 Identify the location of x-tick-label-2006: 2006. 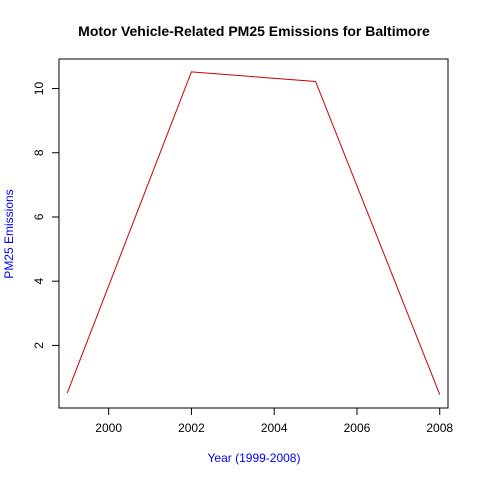
(357, 428).